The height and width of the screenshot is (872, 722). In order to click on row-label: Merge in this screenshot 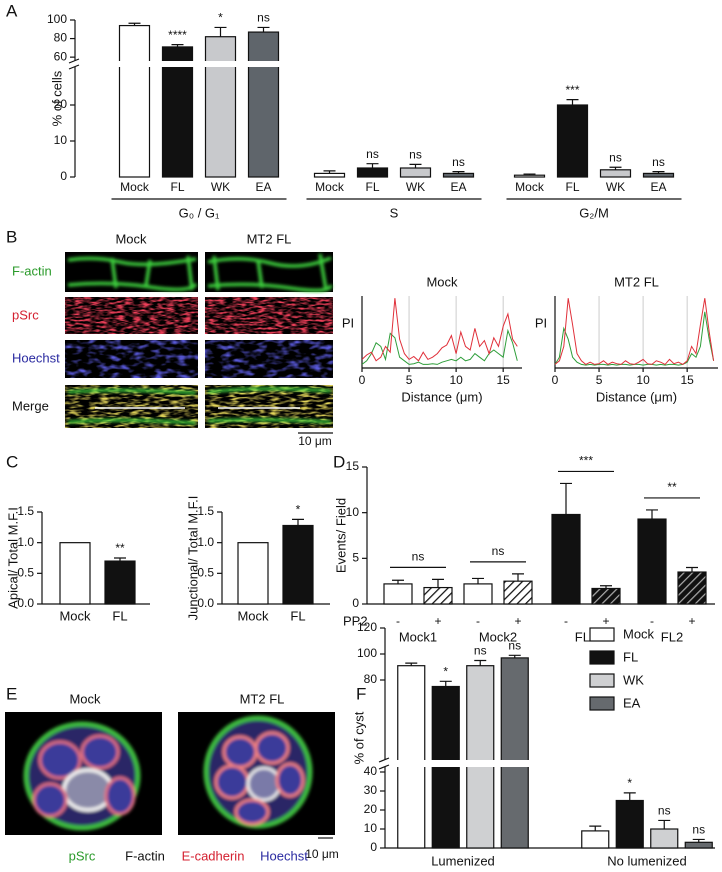, I will do `click(30, 405)`.